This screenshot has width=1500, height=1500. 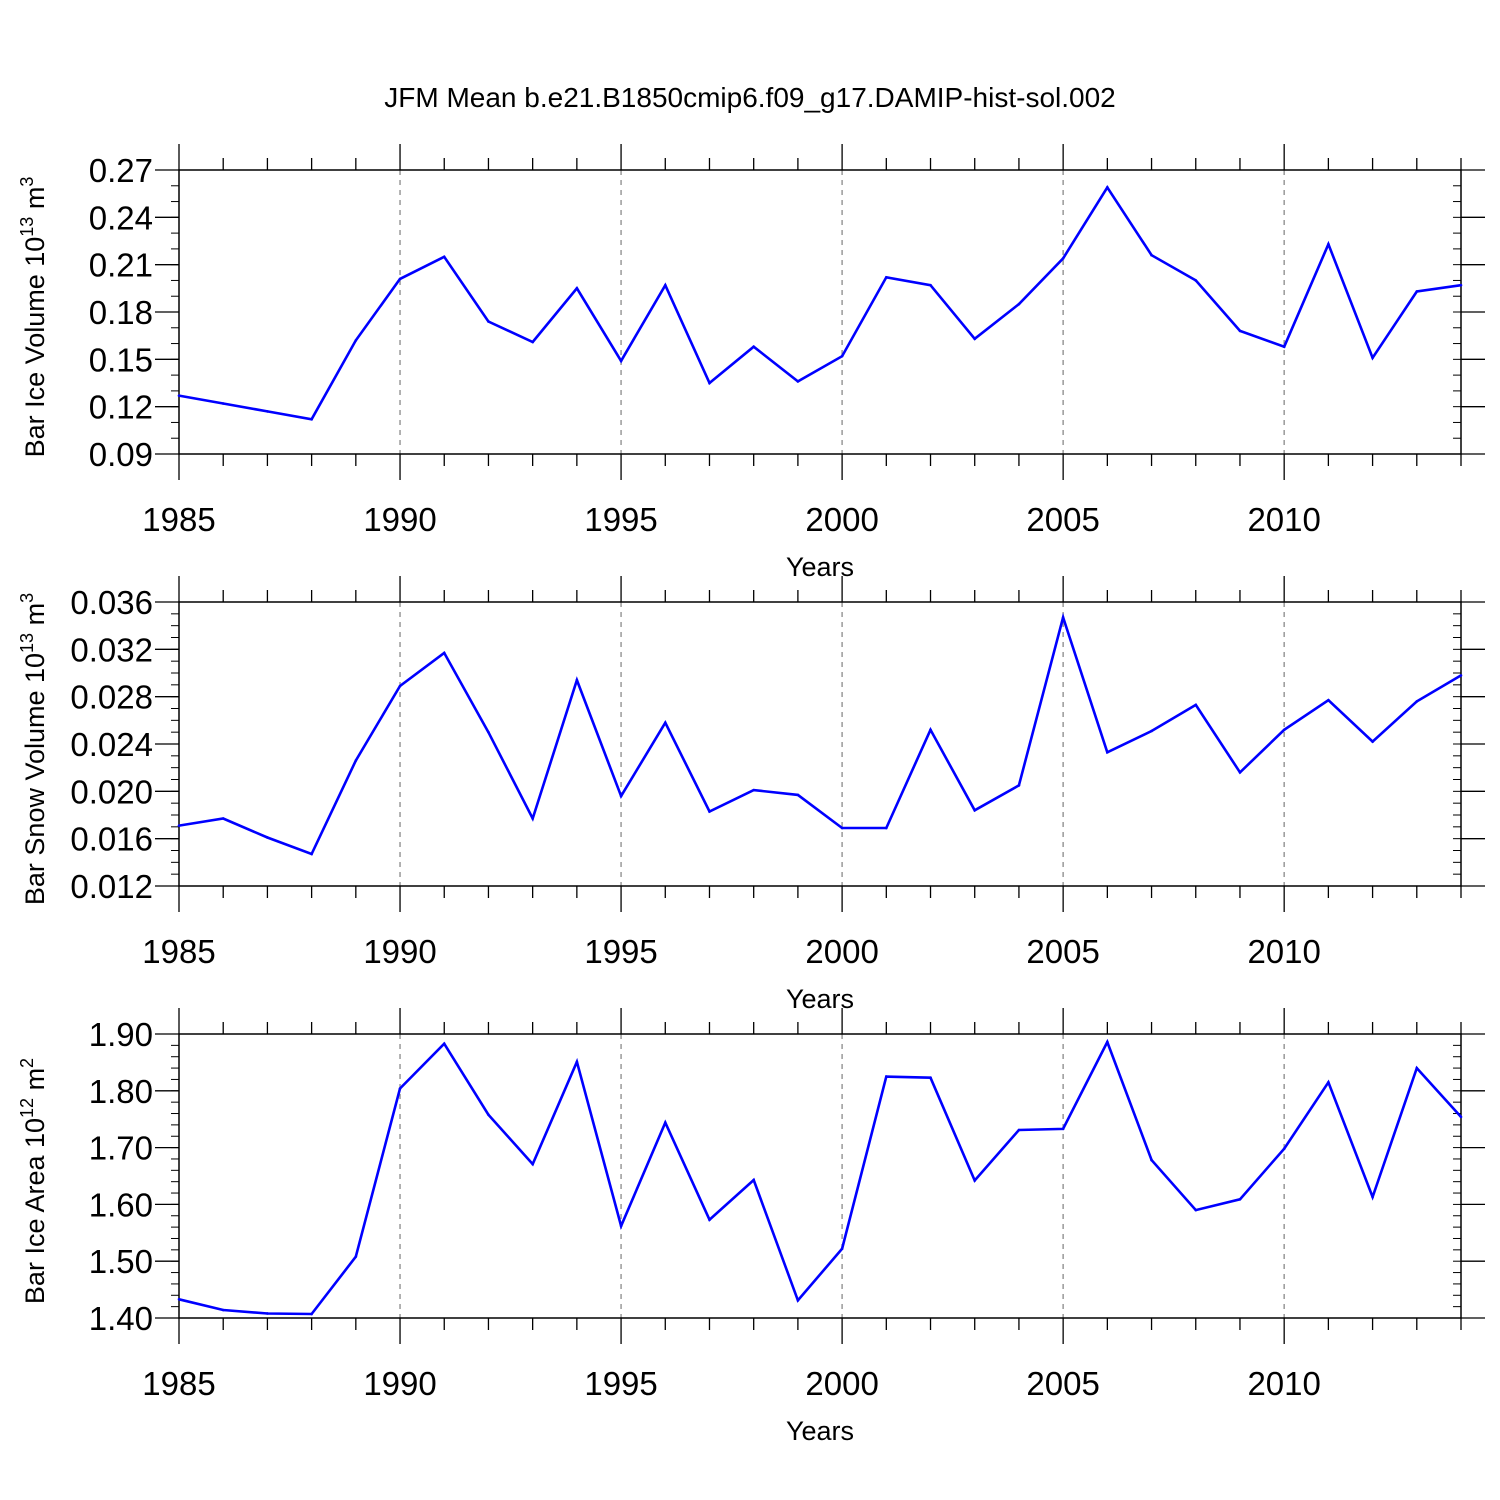 What do you see at coordinates (27, 182) in the screenshot?
I see `y-axis-label-unit-exponent: 3` at bounding box center [27, 182].